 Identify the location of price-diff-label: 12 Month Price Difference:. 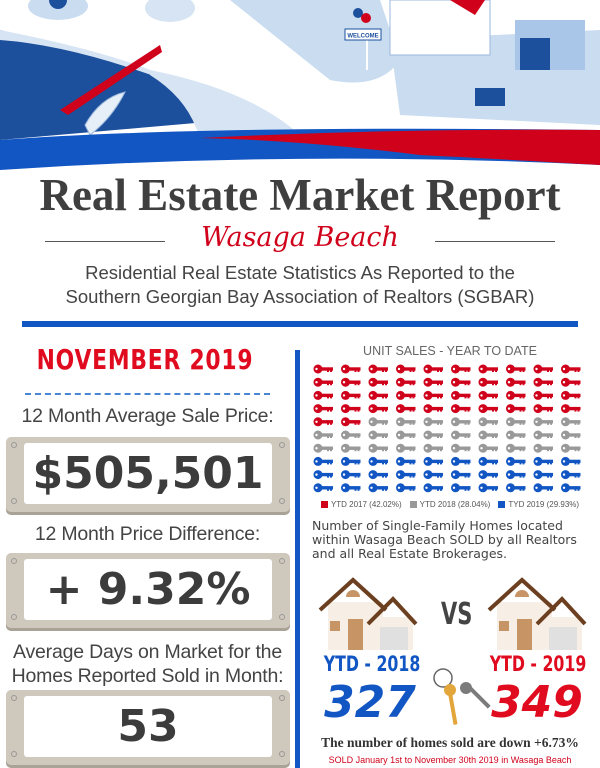
(147, 534).